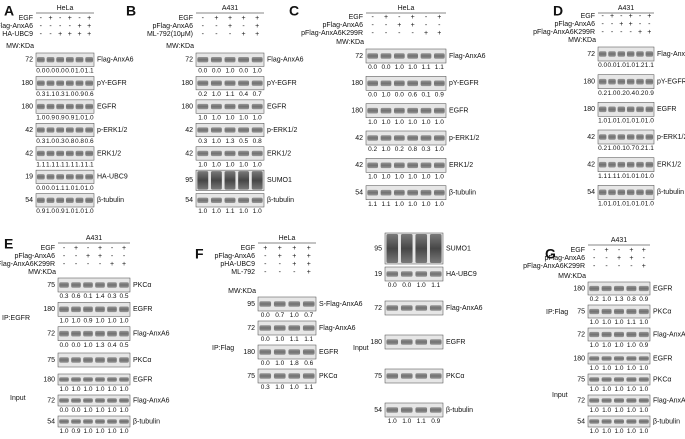  I want to click on blot-name: HA-UBC9, so click(461, 274).